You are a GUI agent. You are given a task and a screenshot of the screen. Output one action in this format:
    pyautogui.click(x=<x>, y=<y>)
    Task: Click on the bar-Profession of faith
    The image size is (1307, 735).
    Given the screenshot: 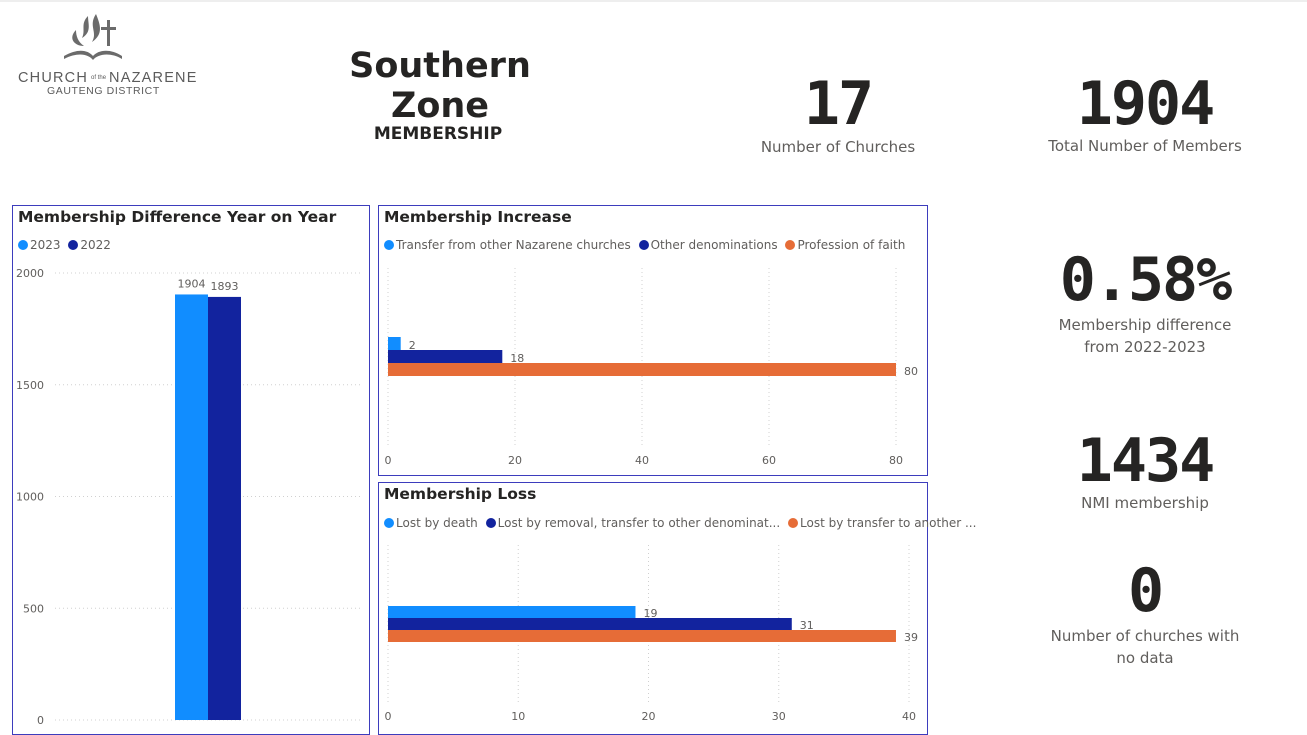 What is the action you would take?
    pyautogui.click(x=642, y=369)
    